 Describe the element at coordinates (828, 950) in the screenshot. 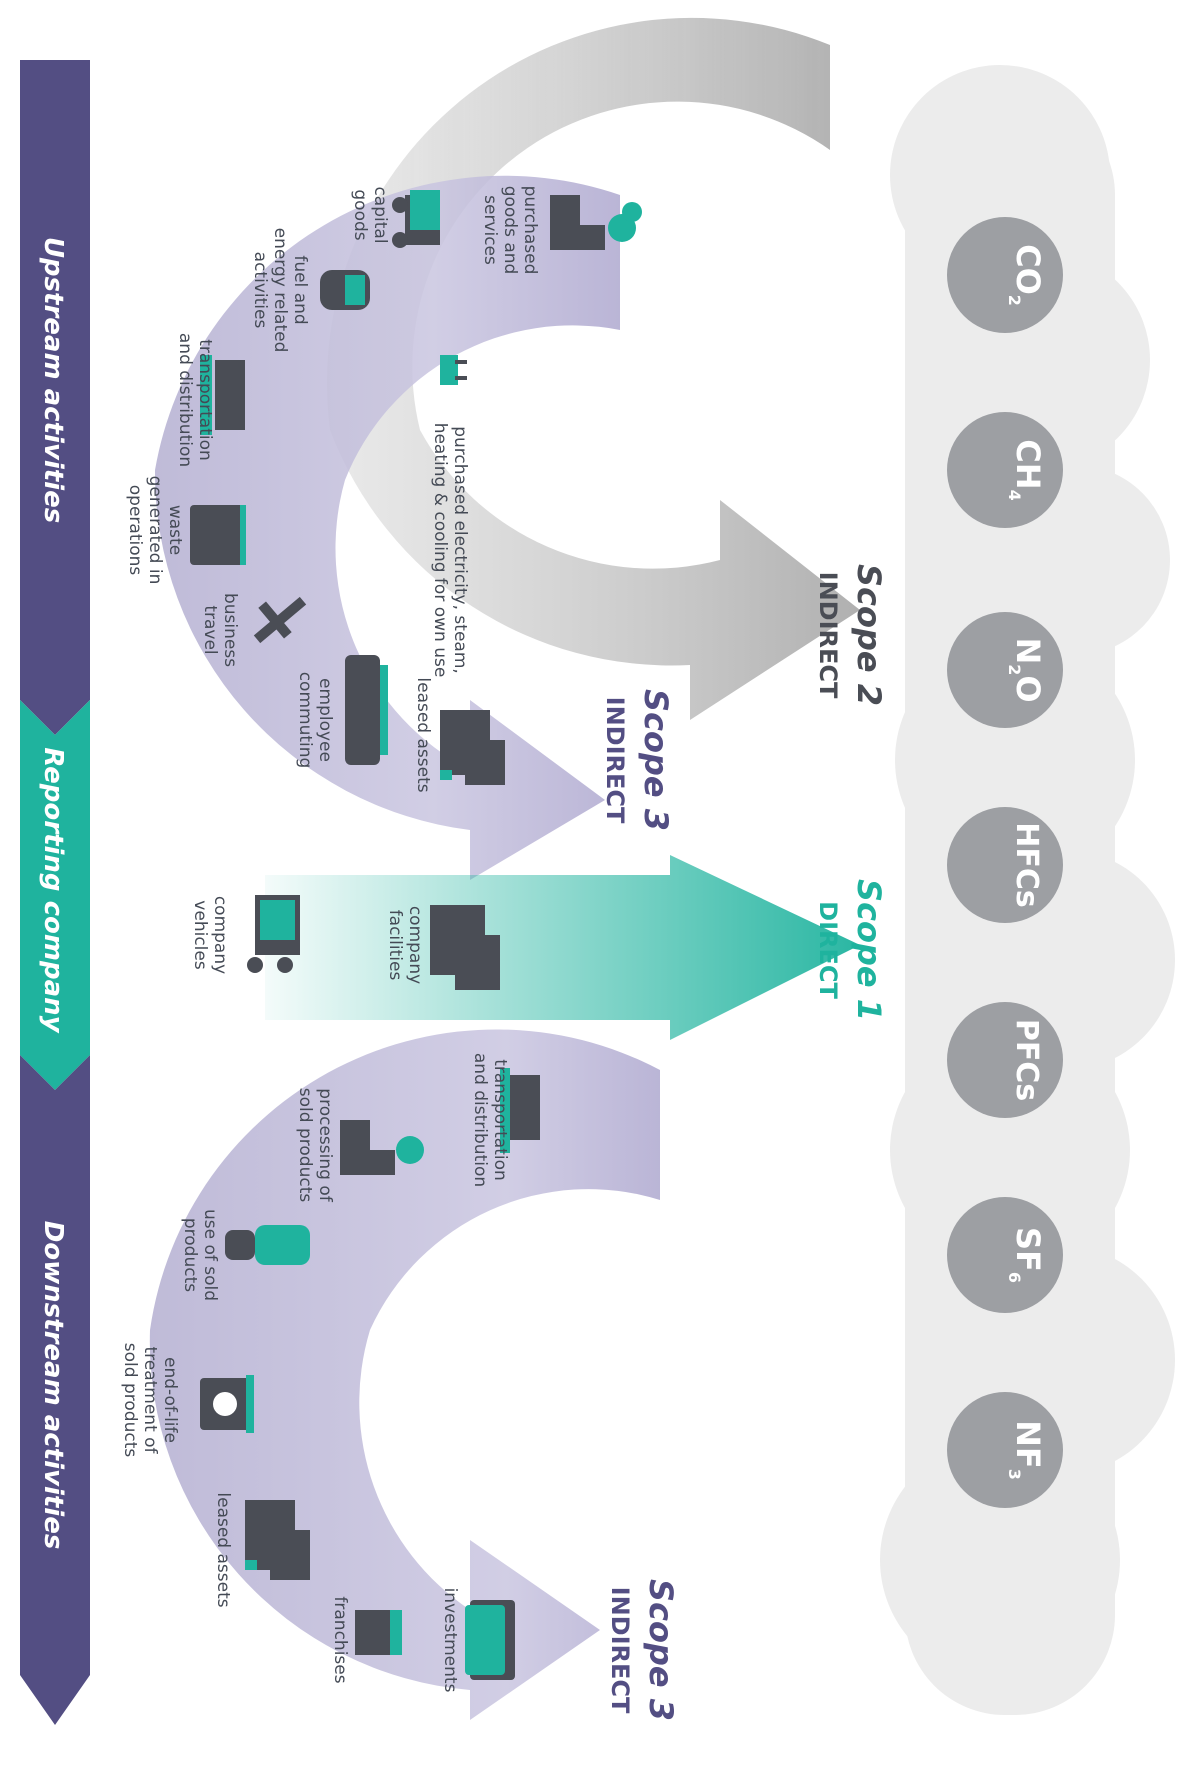

I see `svg-text: DIRECT` at that location.